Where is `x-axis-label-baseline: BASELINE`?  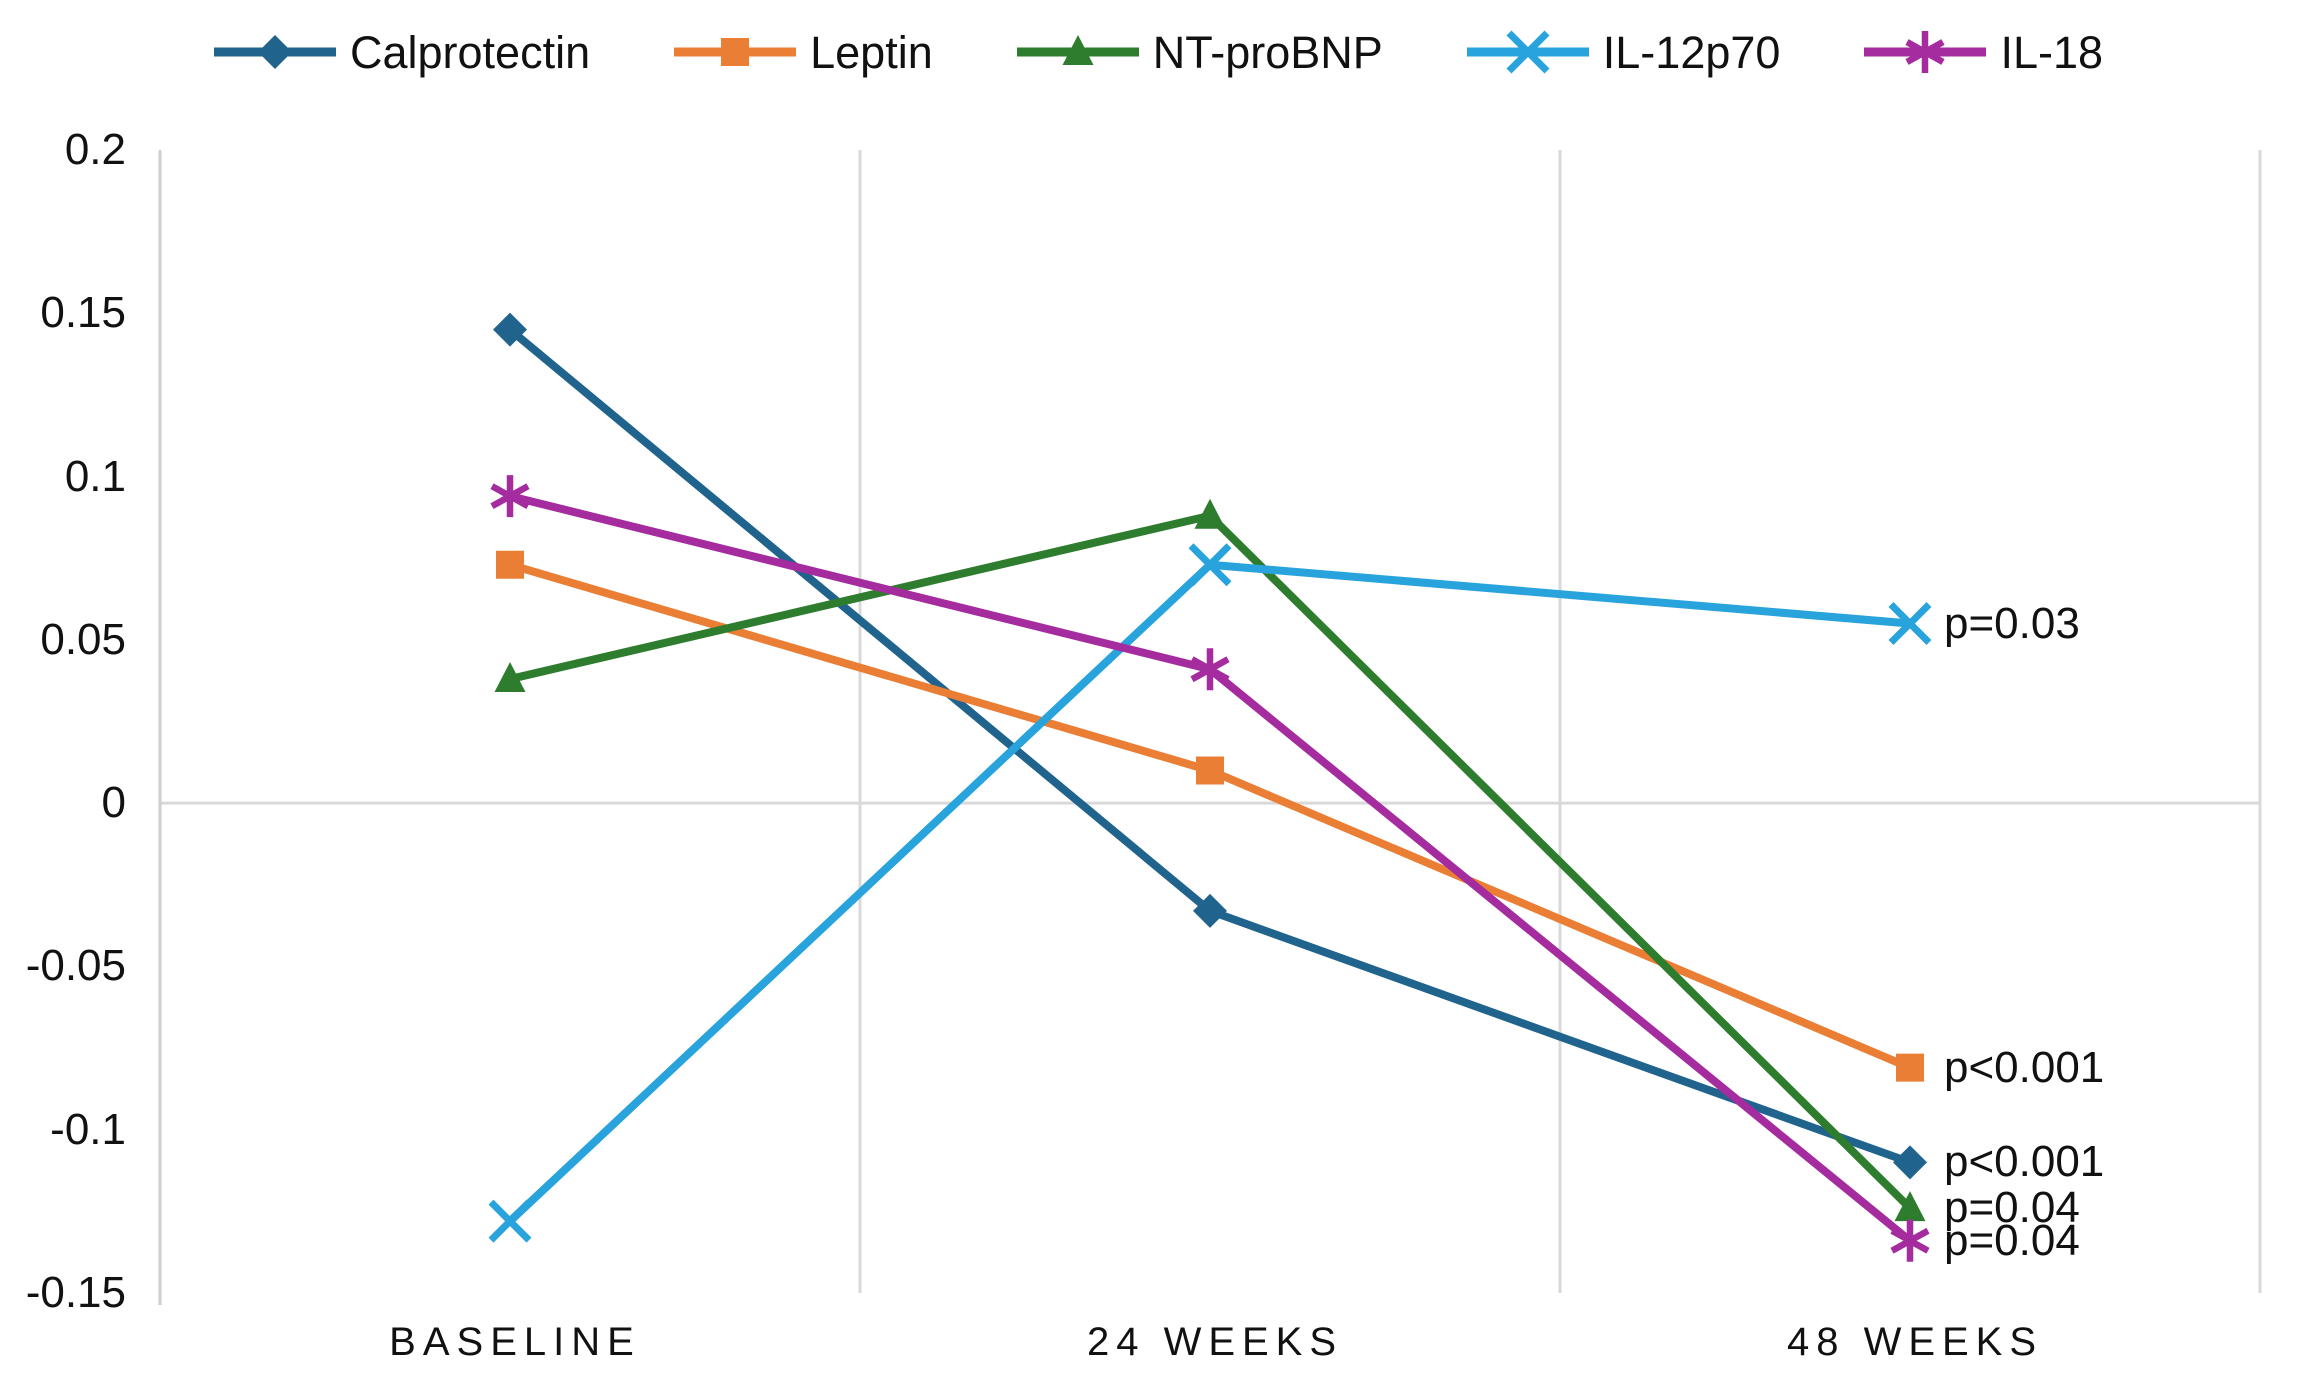 x-axis-label-baseline: BASELINE is located at coordinates (515, 1342).